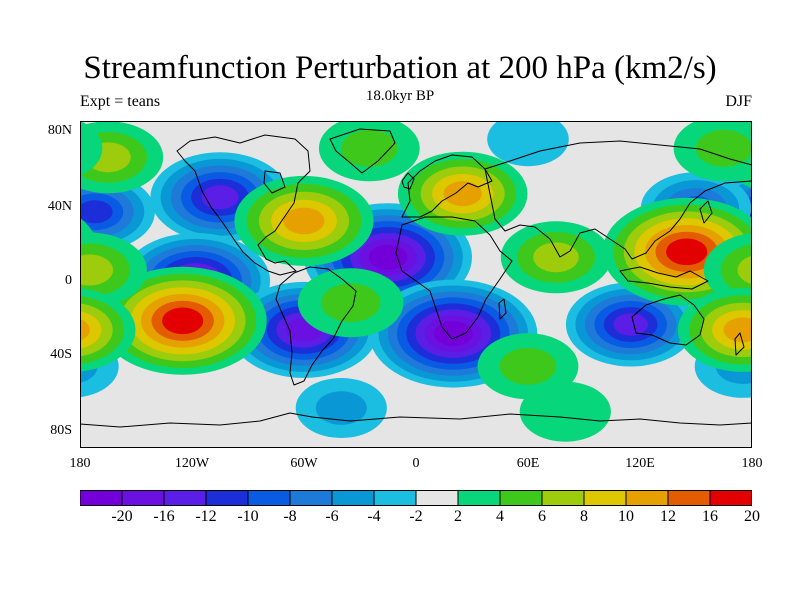 The width and height of the screenshot is (800, 600). Describe the element at coordinates (59, 130) in the screenshot. I see `lat-label-80n: 80N` at that location.